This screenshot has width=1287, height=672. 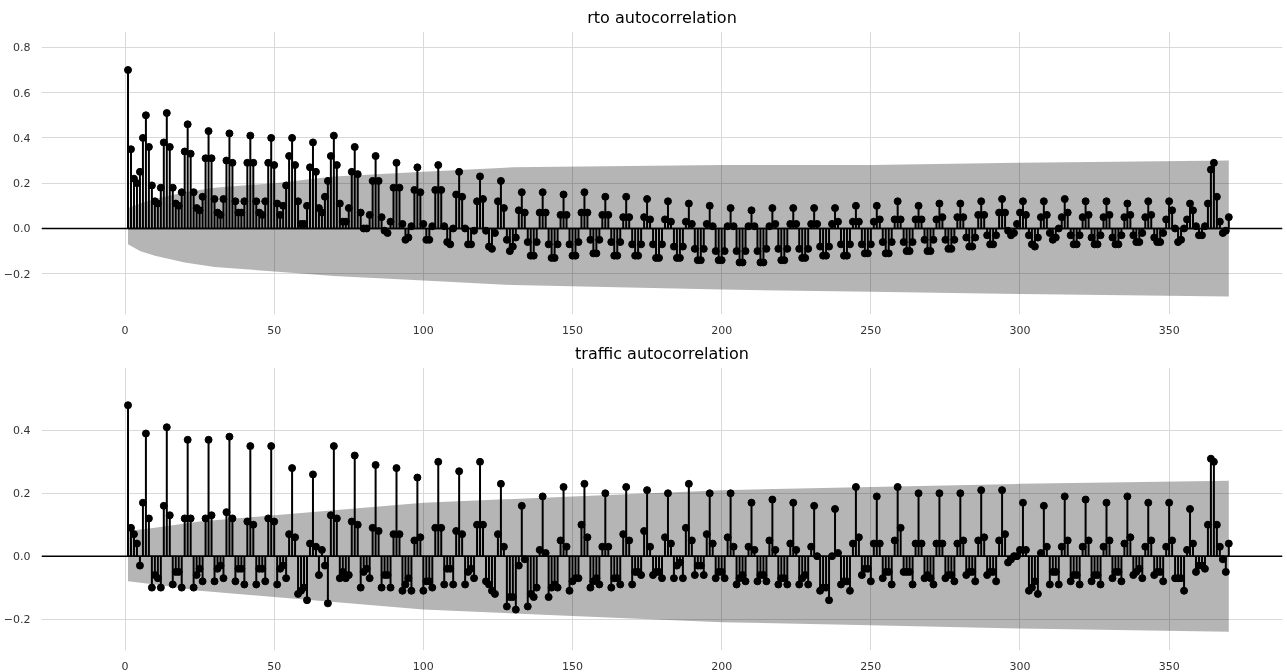 I want to click on y-tick-label: 0.8, so click(x=22, y=48).